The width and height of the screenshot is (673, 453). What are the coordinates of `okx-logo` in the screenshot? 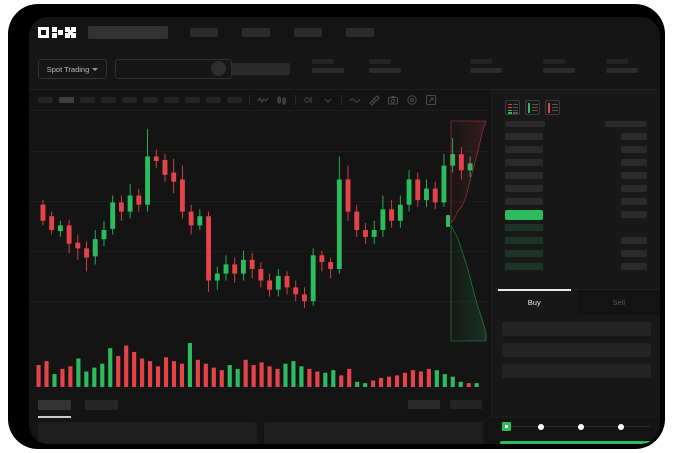 It's located at (57, 32).